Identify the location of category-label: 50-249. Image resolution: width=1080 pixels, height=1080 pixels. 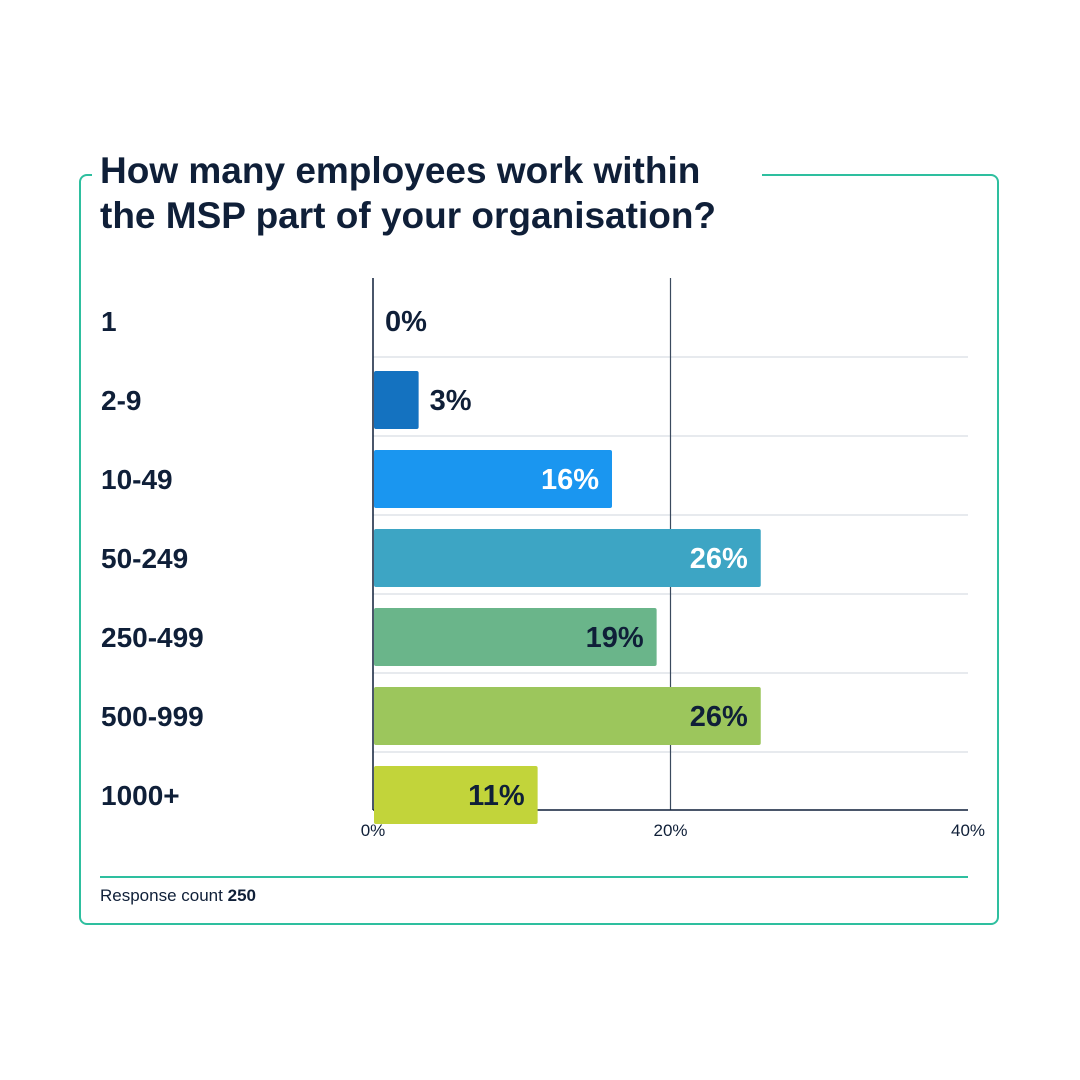
(144, 558).